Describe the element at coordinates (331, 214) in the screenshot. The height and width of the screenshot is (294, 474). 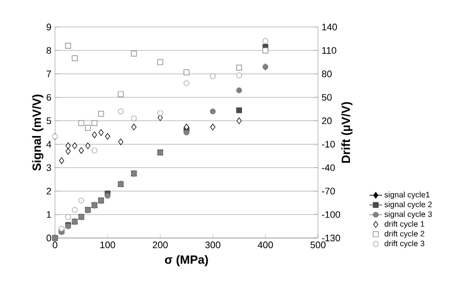
I see `y2-tick-label: -100` at that location.